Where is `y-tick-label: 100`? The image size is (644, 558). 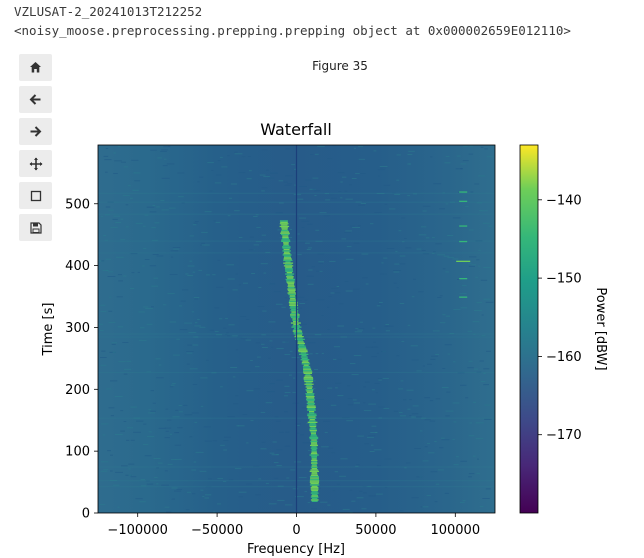 y-tick-label: 100 is located at coordinates (77, 452).